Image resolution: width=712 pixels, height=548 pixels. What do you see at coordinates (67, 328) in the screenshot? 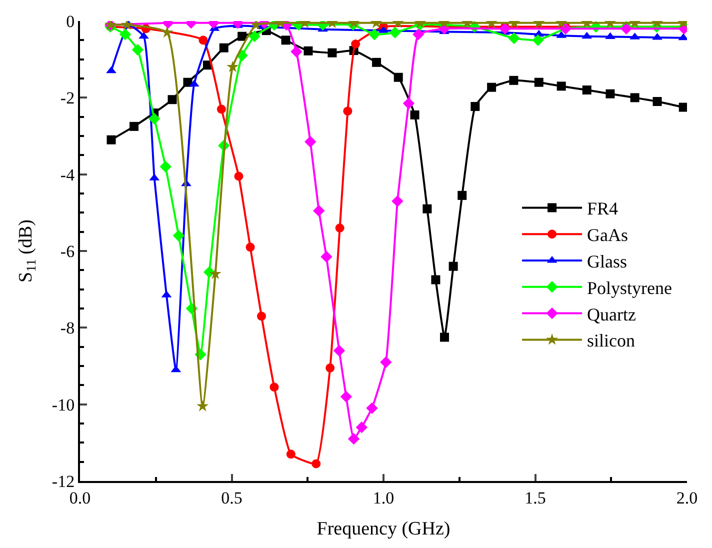
I see `y-tick-label: -8` at bounding box center [67, 328].